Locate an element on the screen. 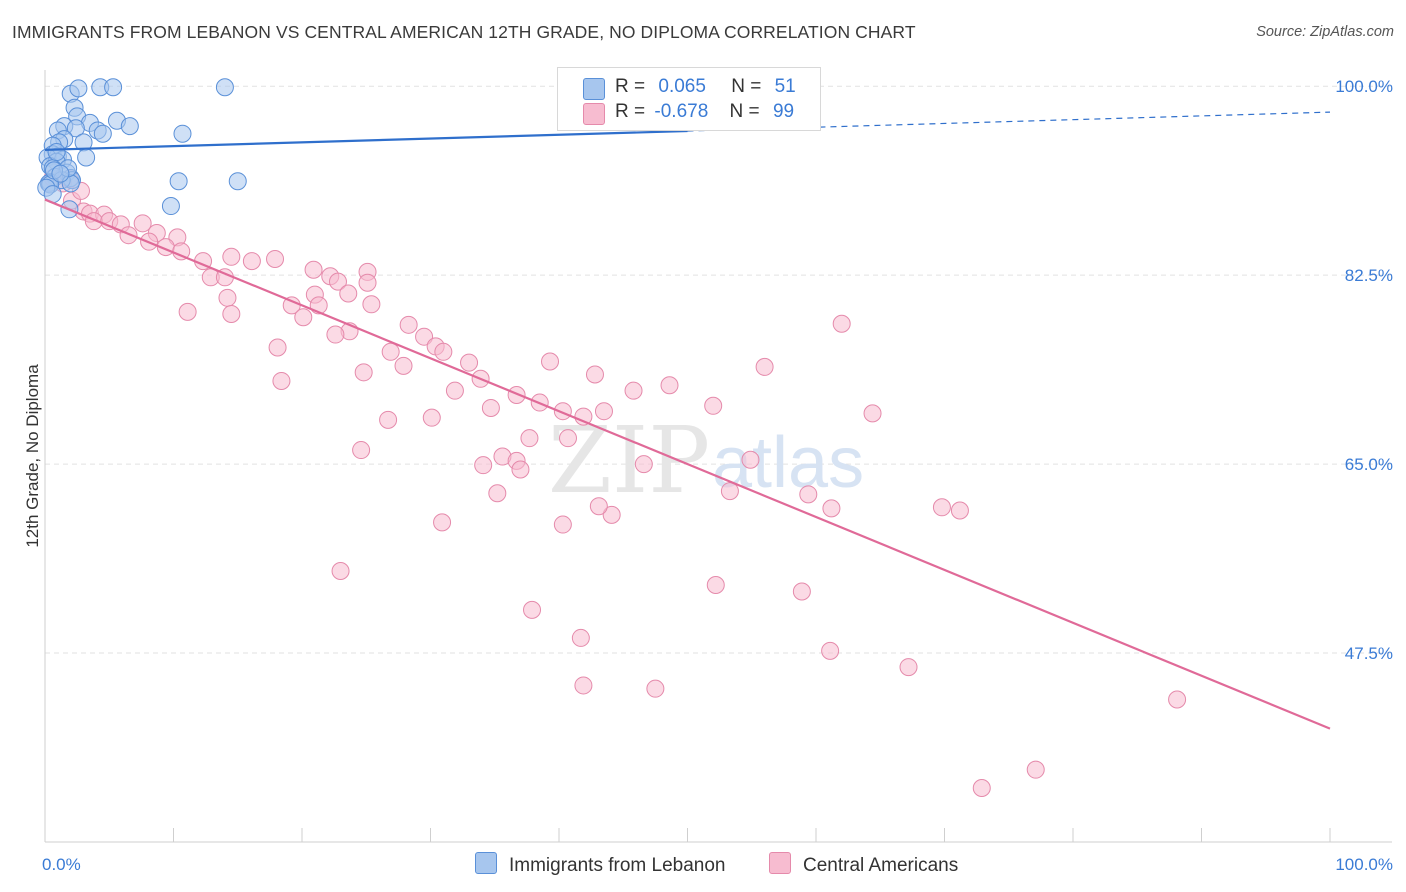 The width and height of the screenshot is (1406, 892). bottom-legend-central-americans: Central Americans is located at coordinates (863, 864).